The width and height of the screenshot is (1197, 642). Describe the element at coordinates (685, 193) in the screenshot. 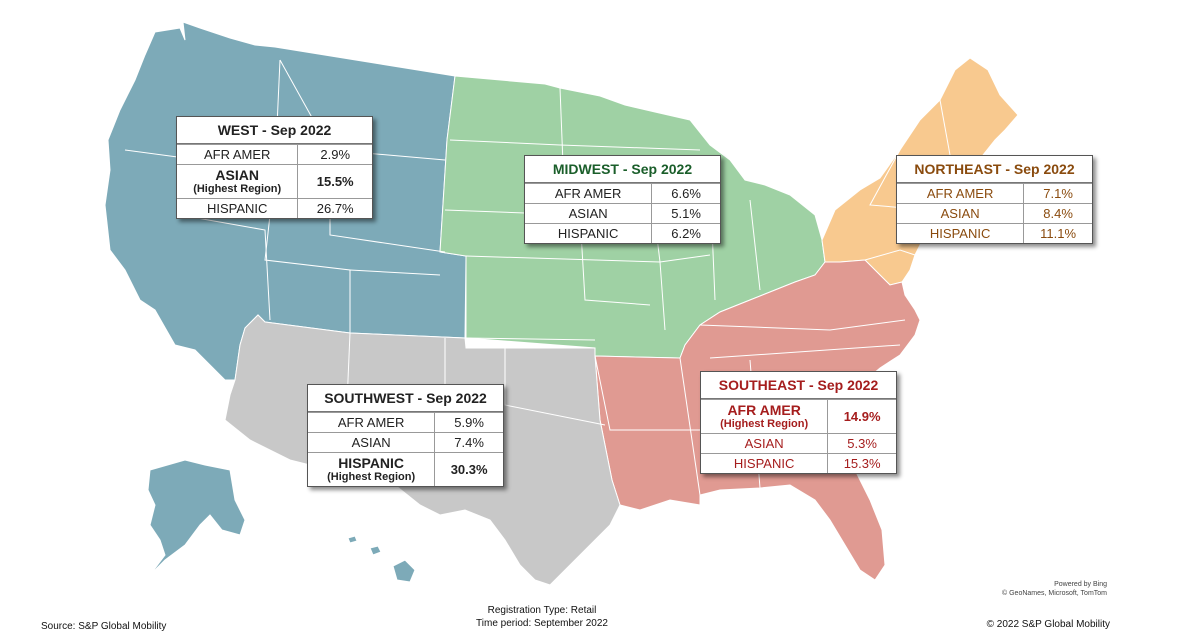

I see `row-value: 6.6%` at that location.